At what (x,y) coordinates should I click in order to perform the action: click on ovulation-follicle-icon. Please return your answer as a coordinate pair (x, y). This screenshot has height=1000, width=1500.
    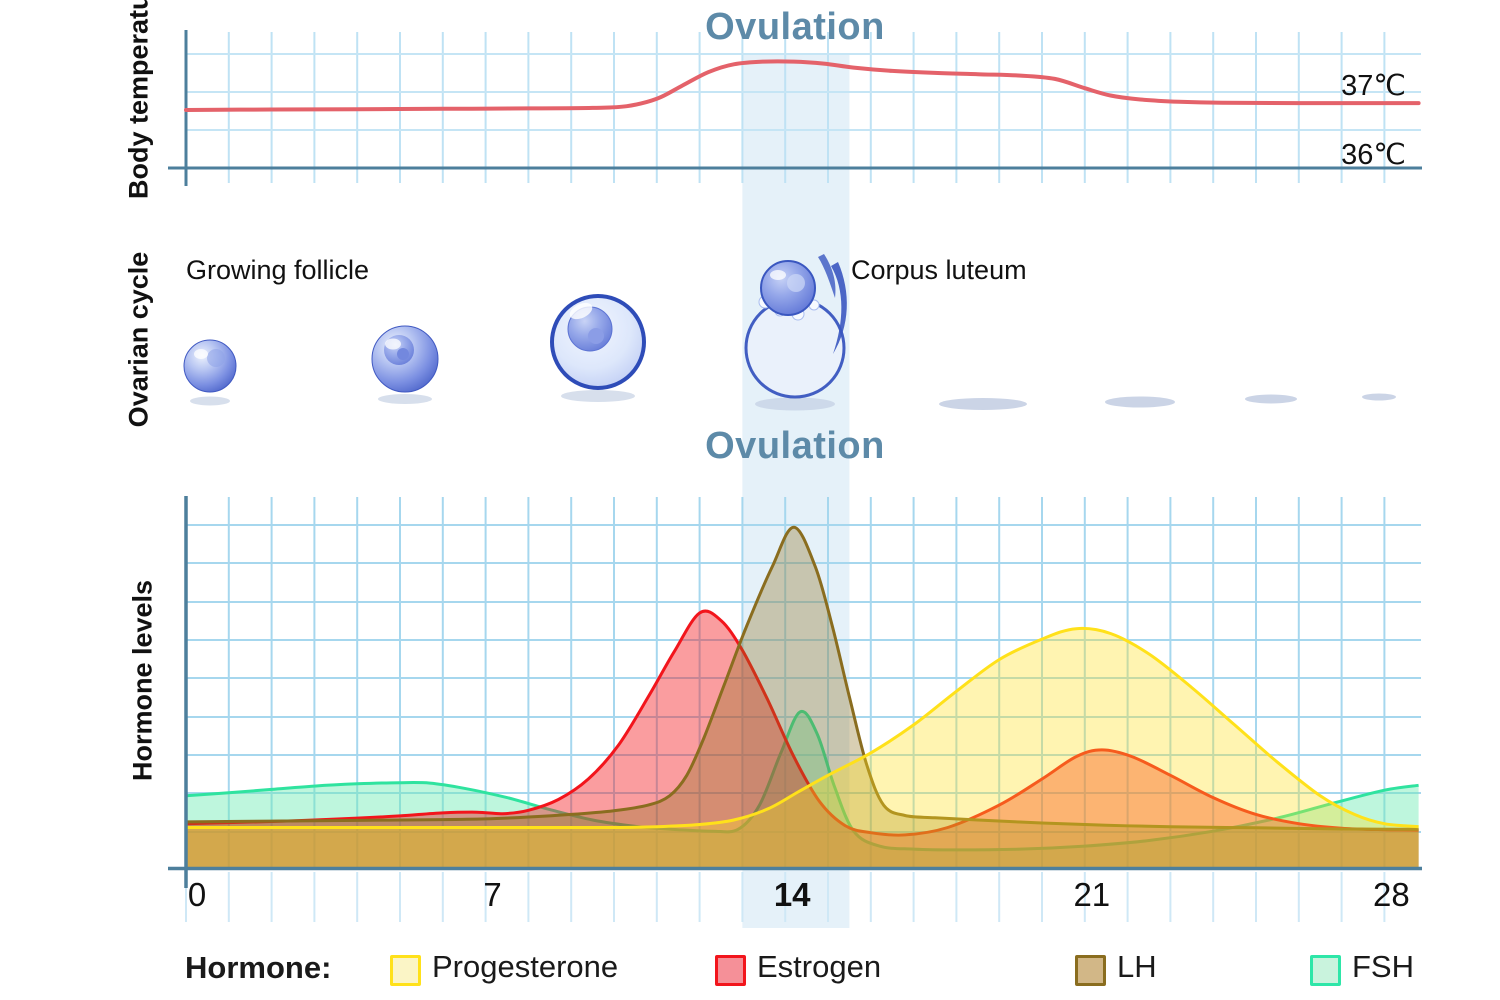
    Looking at the image, I should click on (795, 326).